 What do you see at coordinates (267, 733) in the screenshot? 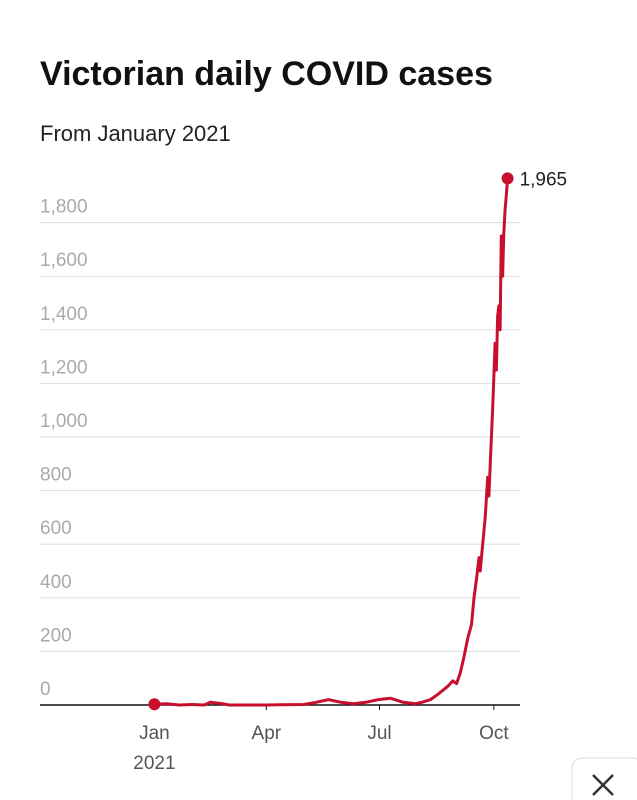
I see `x-tick-label: Apr` at bounding box center [267, 733].